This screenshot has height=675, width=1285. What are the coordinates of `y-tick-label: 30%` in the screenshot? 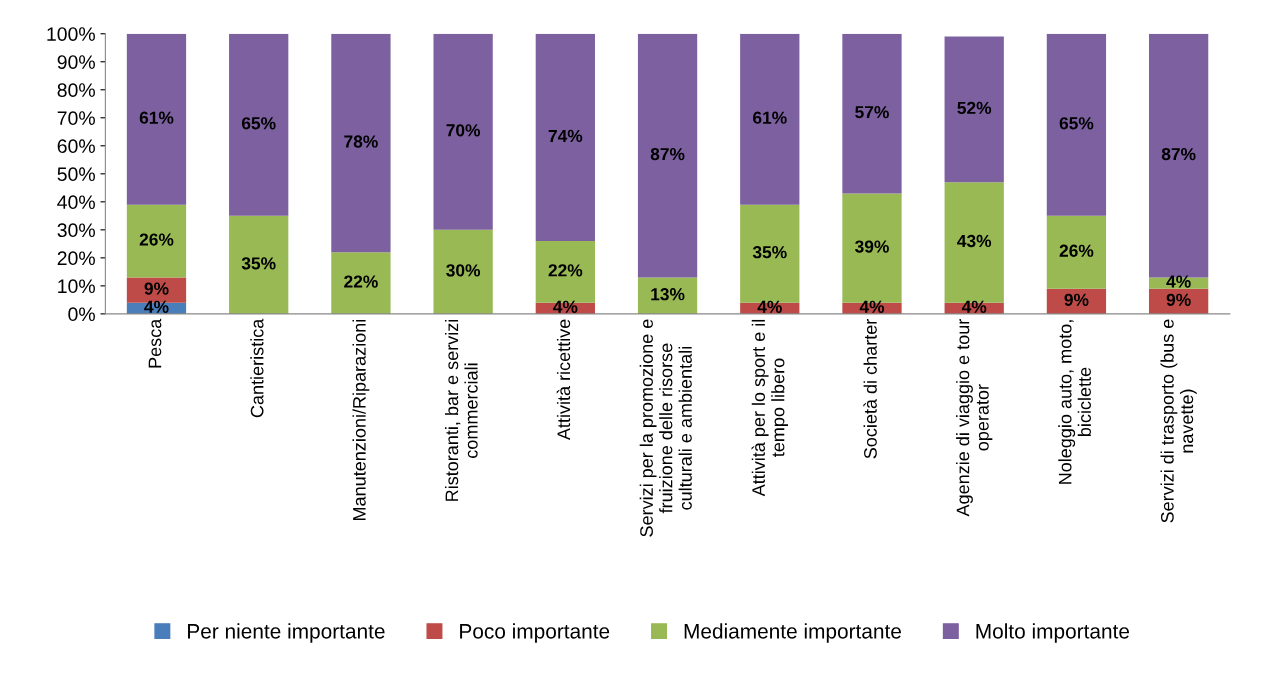 It's located at (76, 230).